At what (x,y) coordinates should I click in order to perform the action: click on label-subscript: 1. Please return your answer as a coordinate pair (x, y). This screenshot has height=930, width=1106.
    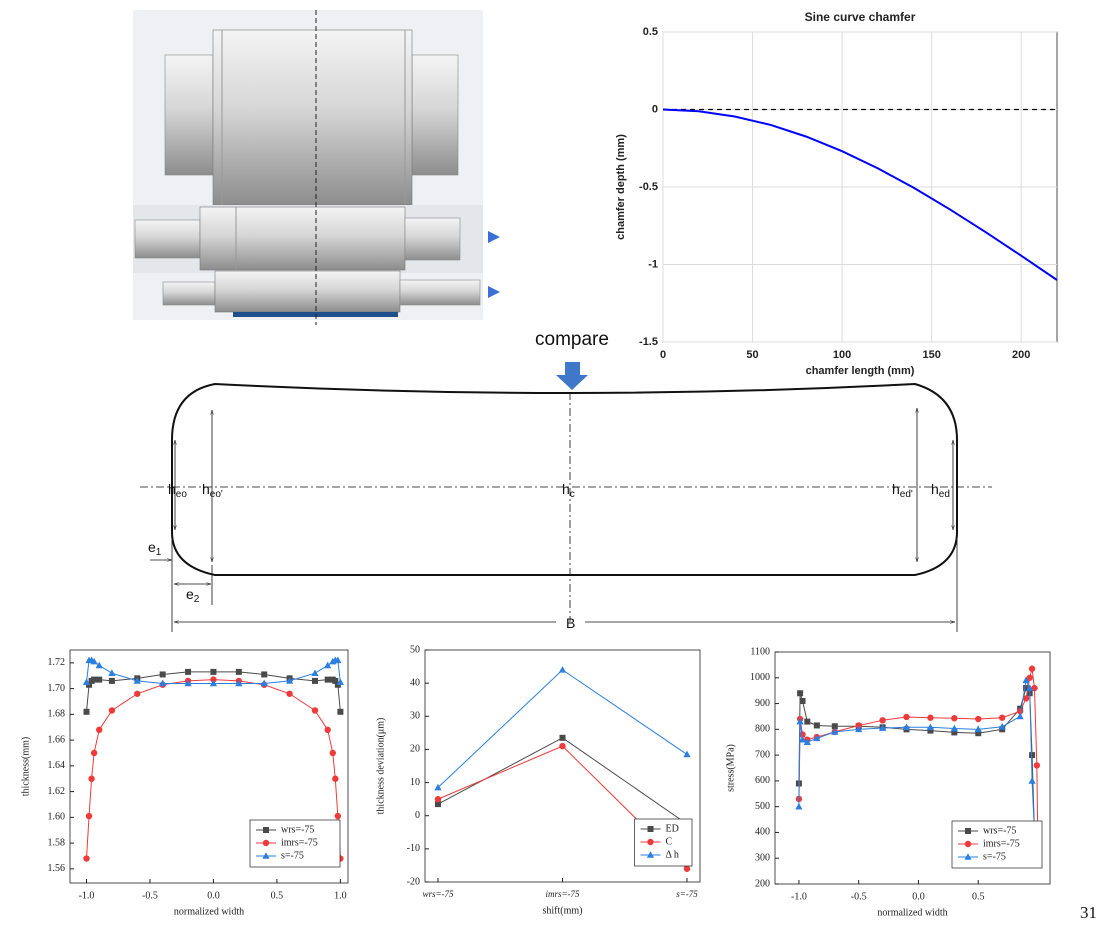
    Looking at the image, I should click on (159, 552).